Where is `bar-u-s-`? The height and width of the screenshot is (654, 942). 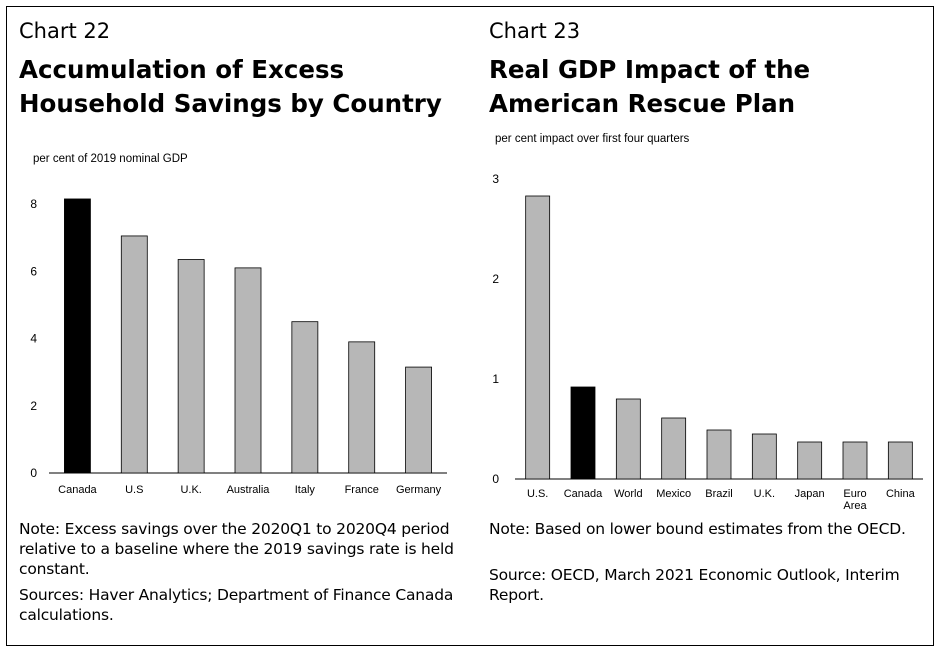 bar-u-s- is located at coordinates (538, 337).